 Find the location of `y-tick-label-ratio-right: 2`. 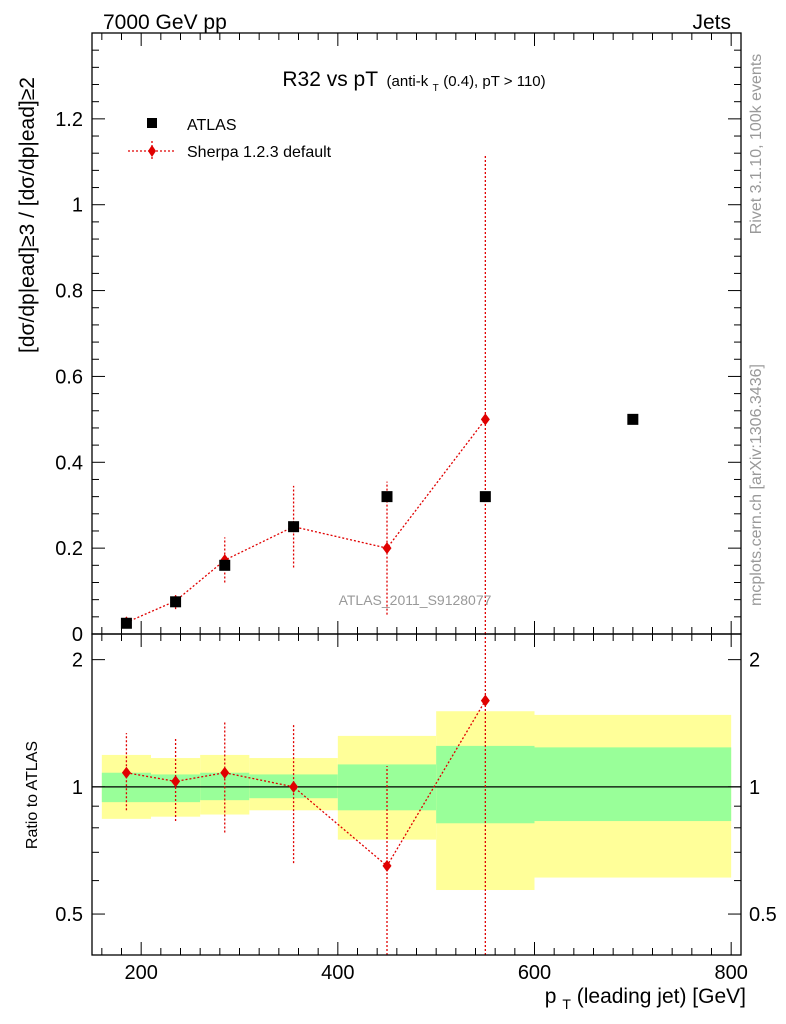

y-tick-label-ratio-right: 2 is located at coordinates (754, 661).